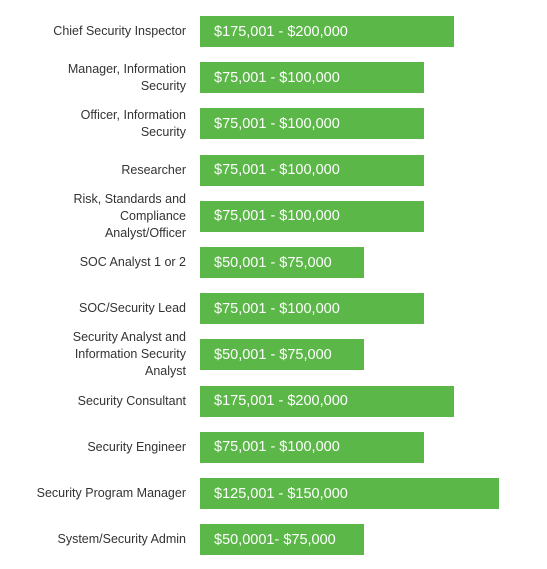 The image size is (547, 569). What do you see at coordinates (126, 77) in the screenshot?
I see `category-label: Manager, Information Security` at bounding box center [126, 77].